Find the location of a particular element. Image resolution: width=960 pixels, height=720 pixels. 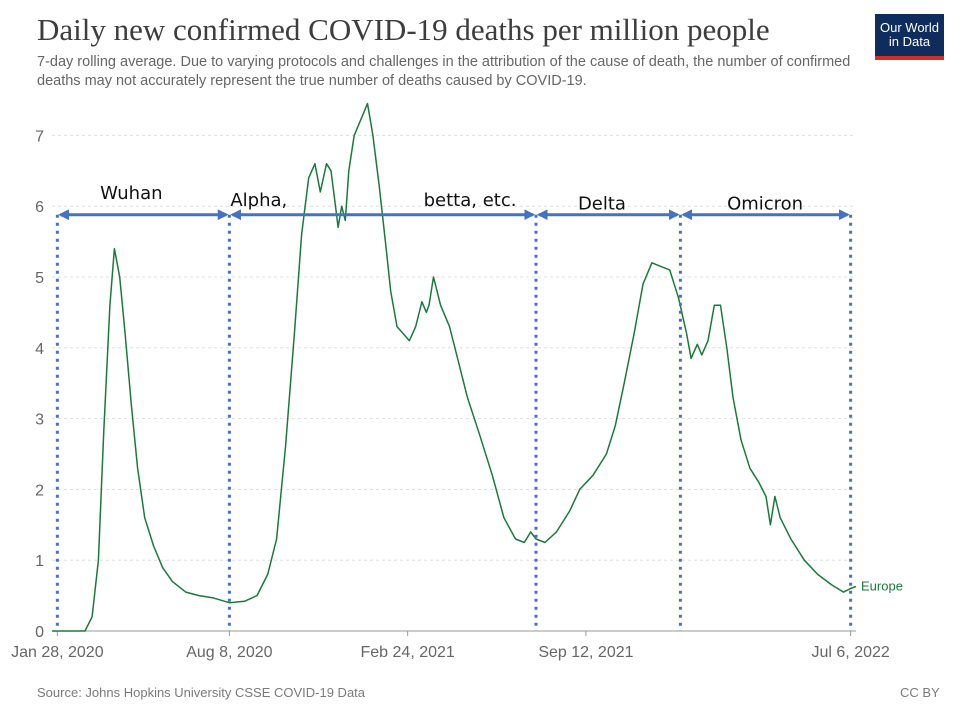

license-link: CC BY is located at coordinates (920, 692).